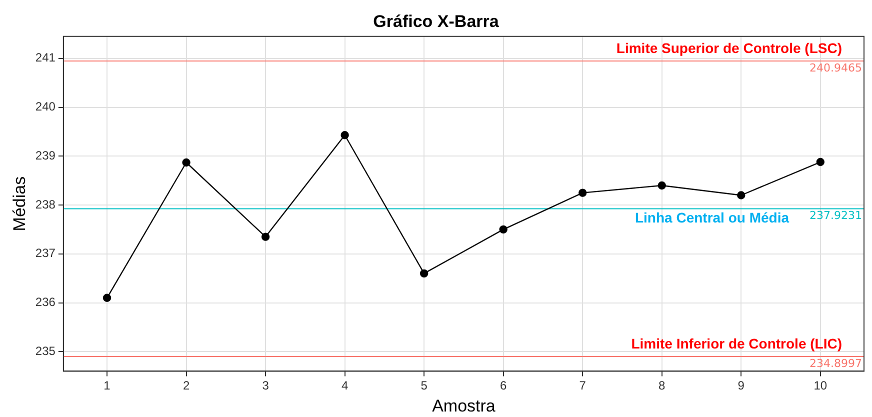  What do you see at coordinates (503, 385) in the screenshot?
I see `x-tick-label: 6` at bounding box center [503, 385].